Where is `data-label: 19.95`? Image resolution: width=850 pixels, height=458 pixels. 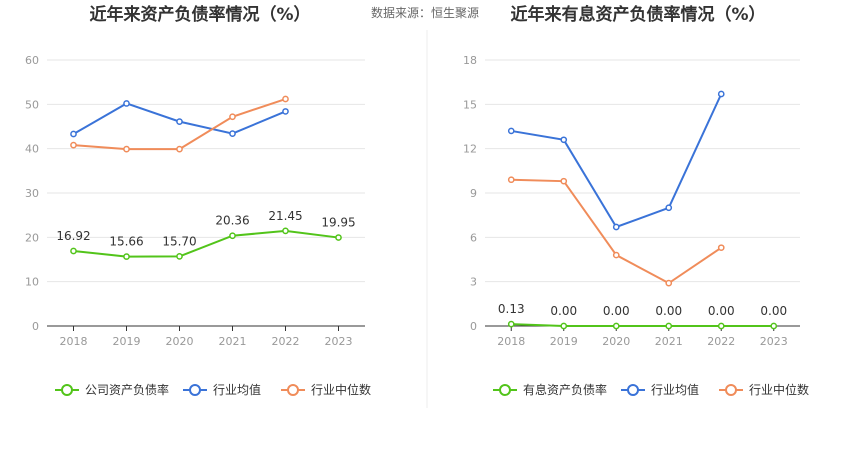 data-label: 19.95 is located at coordinates (338, 223).